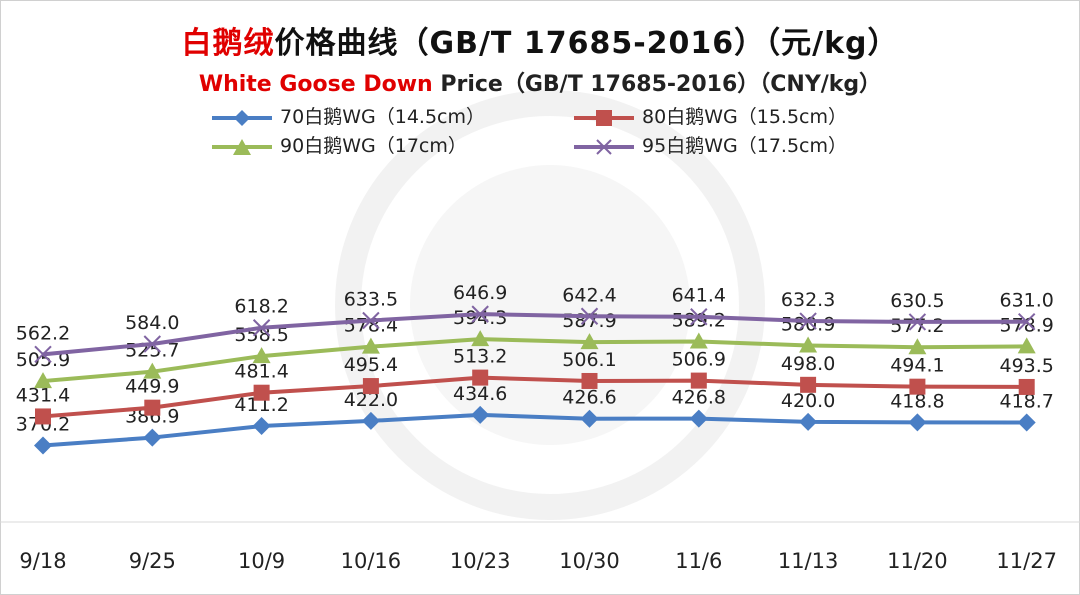  I want to click on data-label: 646.9, so click(480, 293).